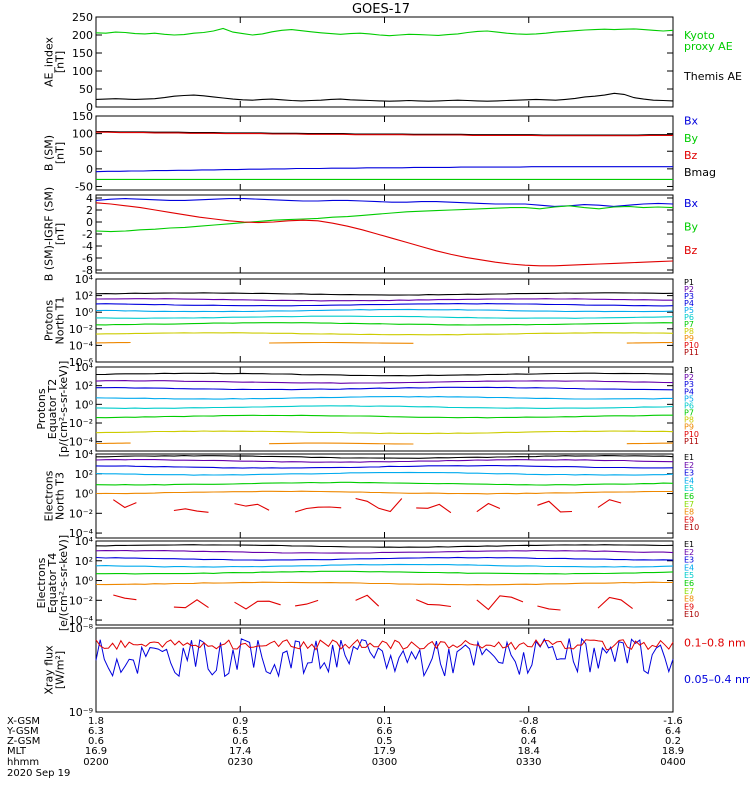 This screenshot has width=750, height=800. What do you see at coordinates (380, 151) in the screenshot?
I see `panel-2: 150 100 50 0 -50 B (SM)[nT] Bx By Bz Bmag` at bounding box center [380, 151].